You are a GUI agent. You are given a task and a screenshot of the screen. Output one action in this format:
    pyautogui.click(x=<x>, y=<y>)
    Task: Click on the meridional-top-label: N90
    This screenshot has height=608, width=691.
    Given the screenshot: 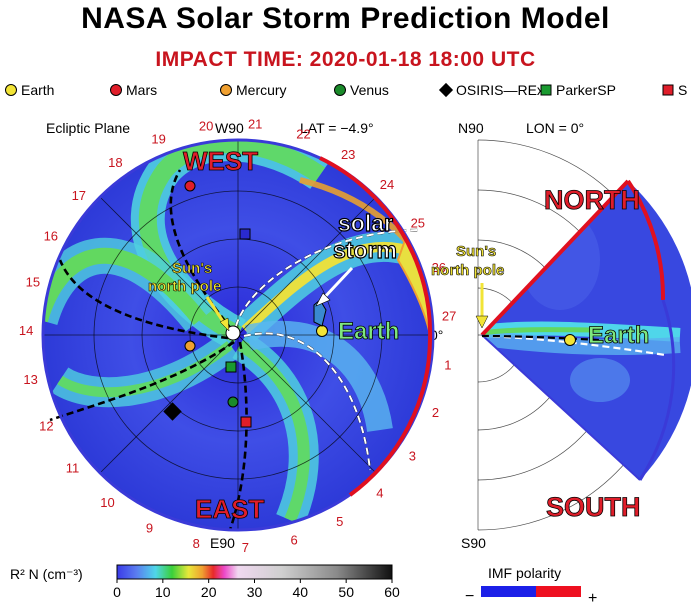 What is the action you would take?
    pyautogui.click(x=471, y=128)
    